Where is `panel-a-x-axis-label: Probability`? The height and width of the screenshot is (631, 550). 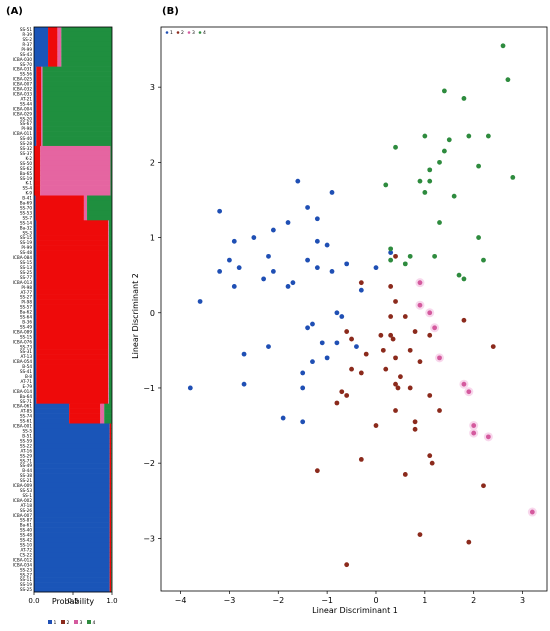 panel-a-x-axis-label: Probability is located at coordinates (73, 601).